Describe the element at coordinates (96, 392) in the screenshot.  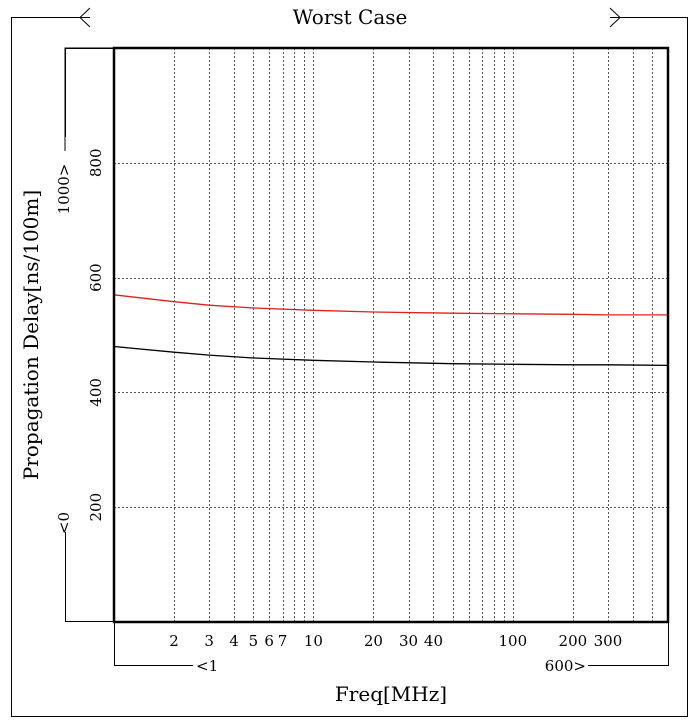
I see `y-tick-label: 400` at that location.